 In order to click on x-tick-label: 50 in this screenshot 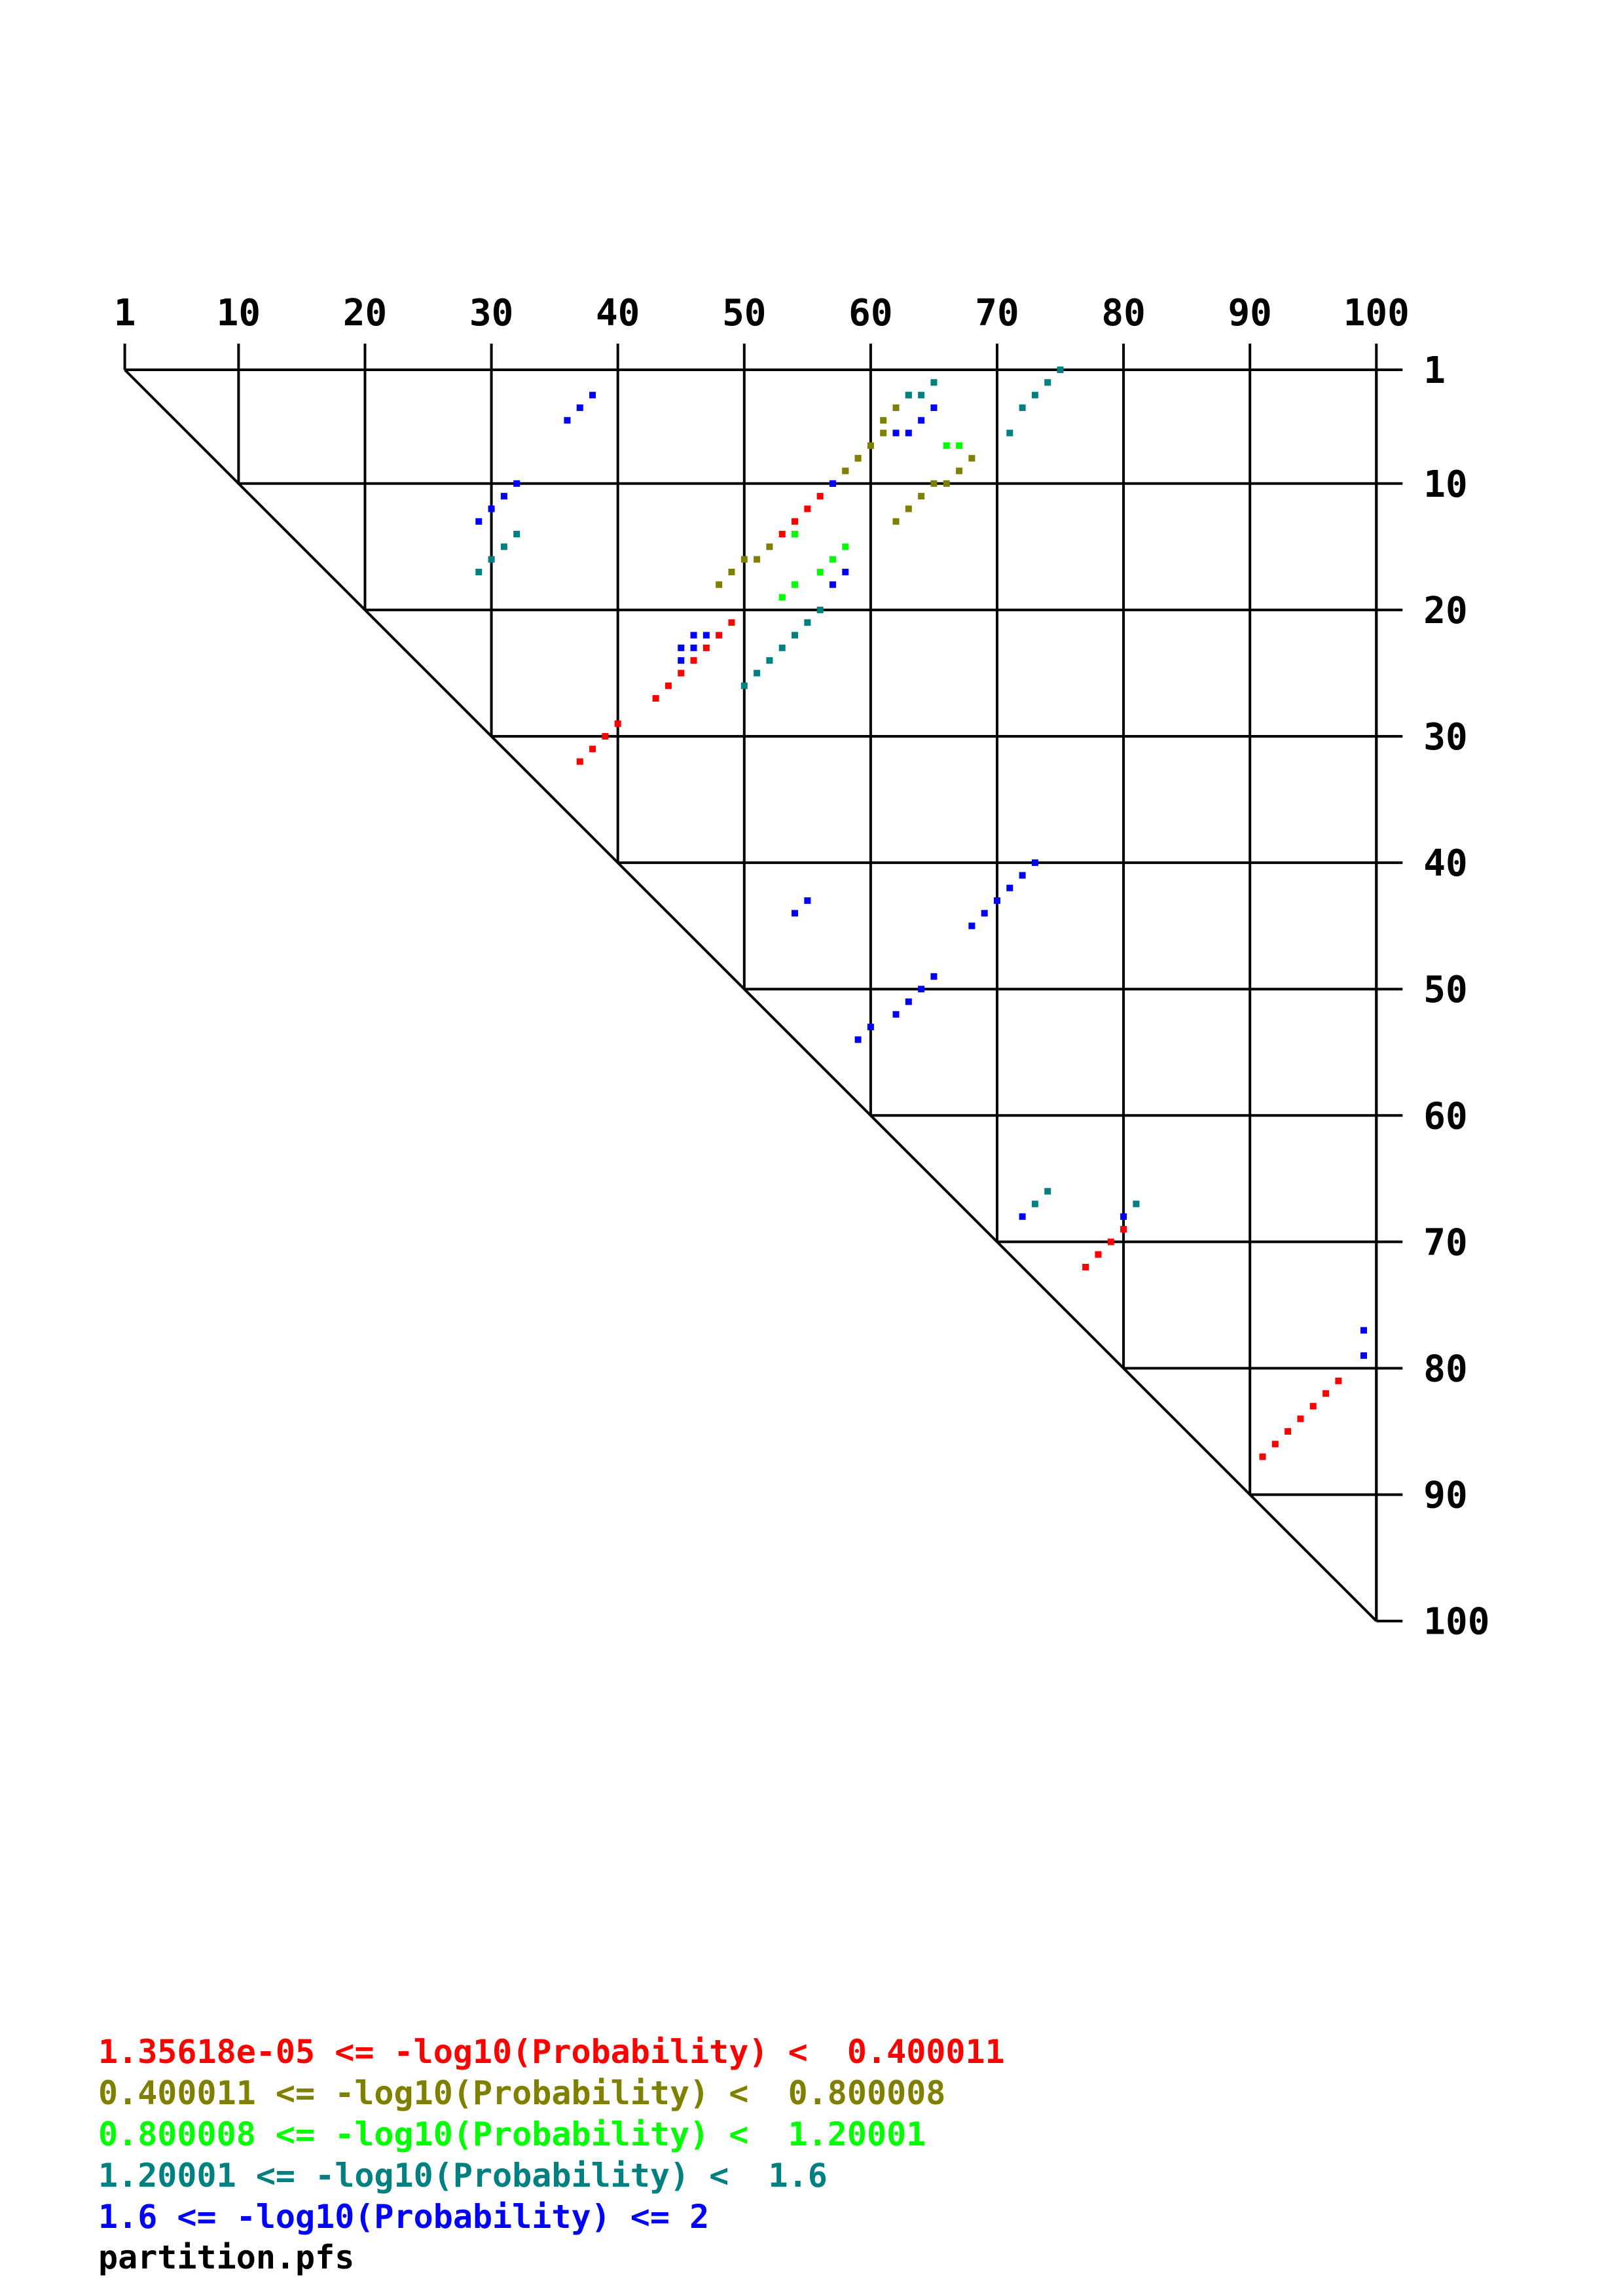, I will do `click(744, 313)`.